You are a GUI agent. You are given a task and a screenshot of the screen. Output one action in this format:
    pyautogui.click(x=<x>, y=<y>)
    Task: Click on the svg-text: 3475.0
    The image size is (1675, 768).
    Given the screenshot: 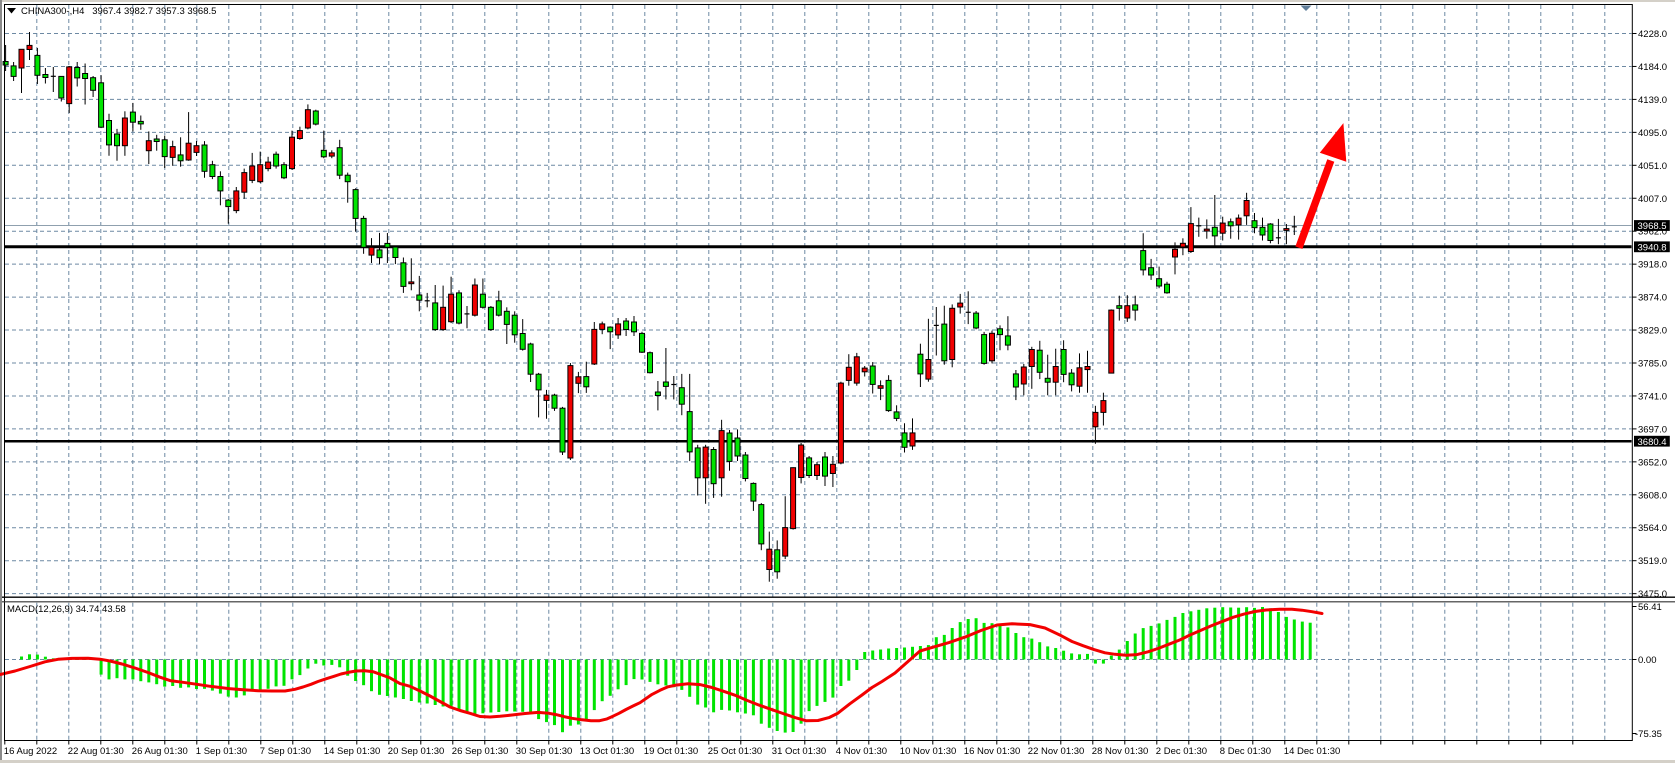 What is the action you would take?
    pyautogui.click(x=1652, y=594)
    